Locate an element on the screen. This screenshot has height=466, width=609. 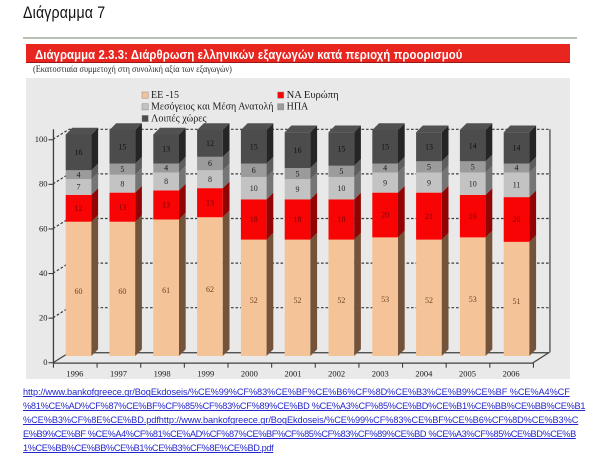
svg-text: ΕΕ -15 is located at coordinates (165, 95).